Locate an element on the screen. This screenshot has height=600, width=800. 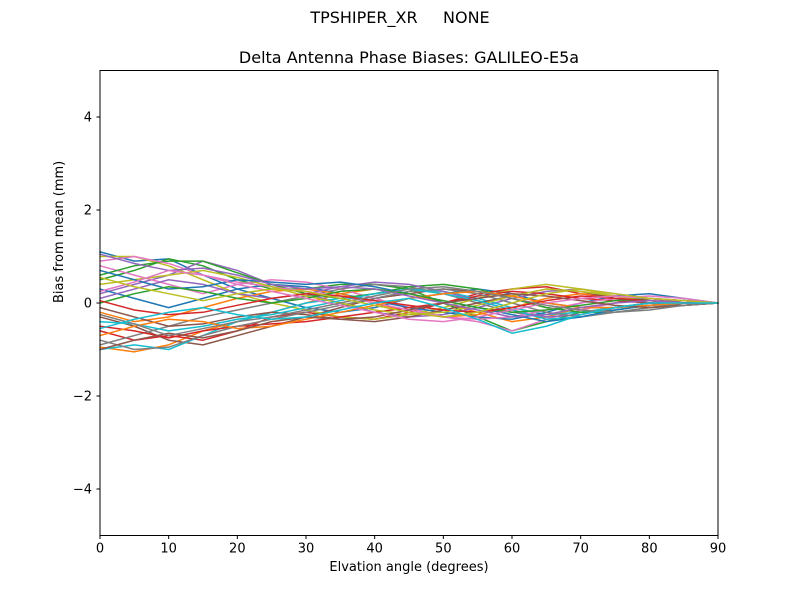
y-tick-label: 2 is located at coordinates (88, 211).